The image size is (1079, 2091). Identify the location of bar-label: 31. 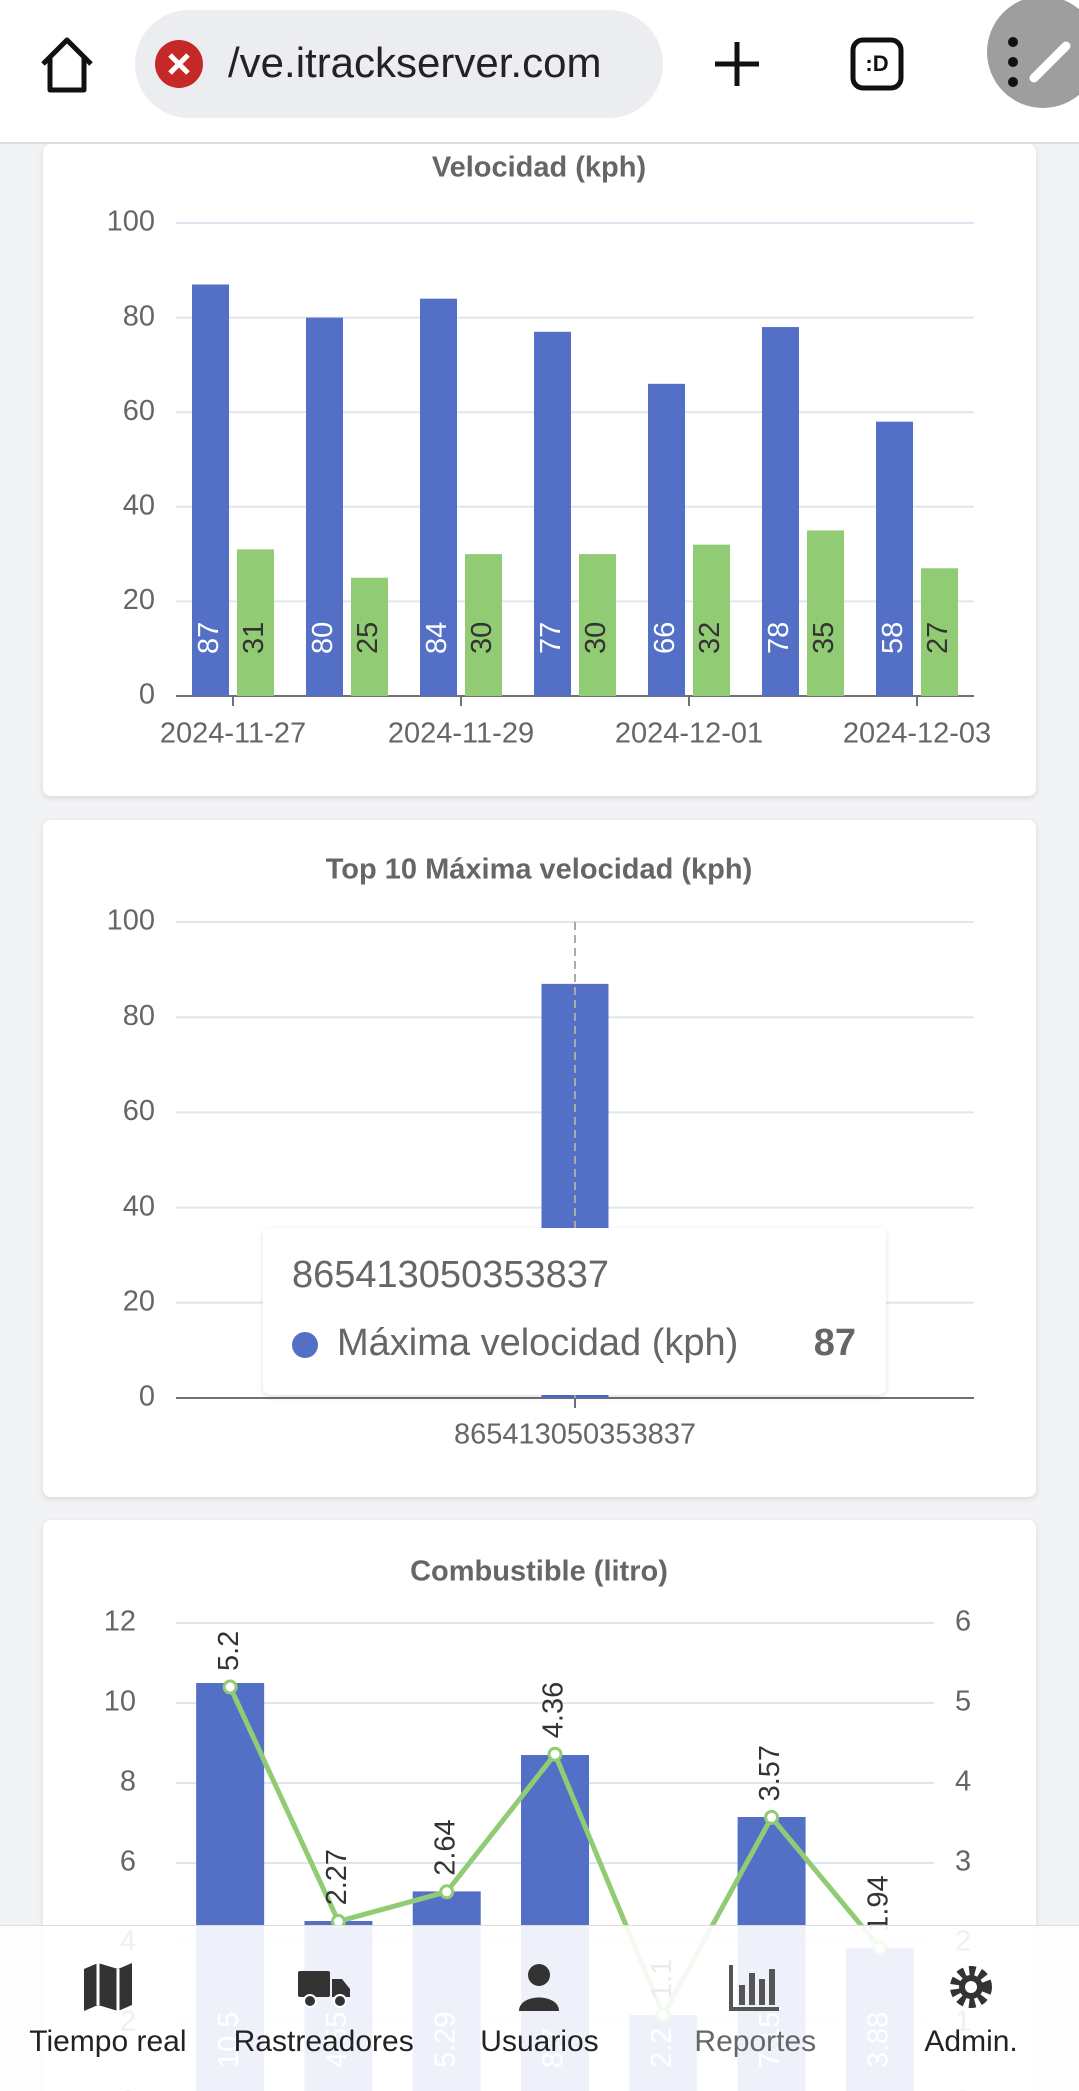
(254, 638).